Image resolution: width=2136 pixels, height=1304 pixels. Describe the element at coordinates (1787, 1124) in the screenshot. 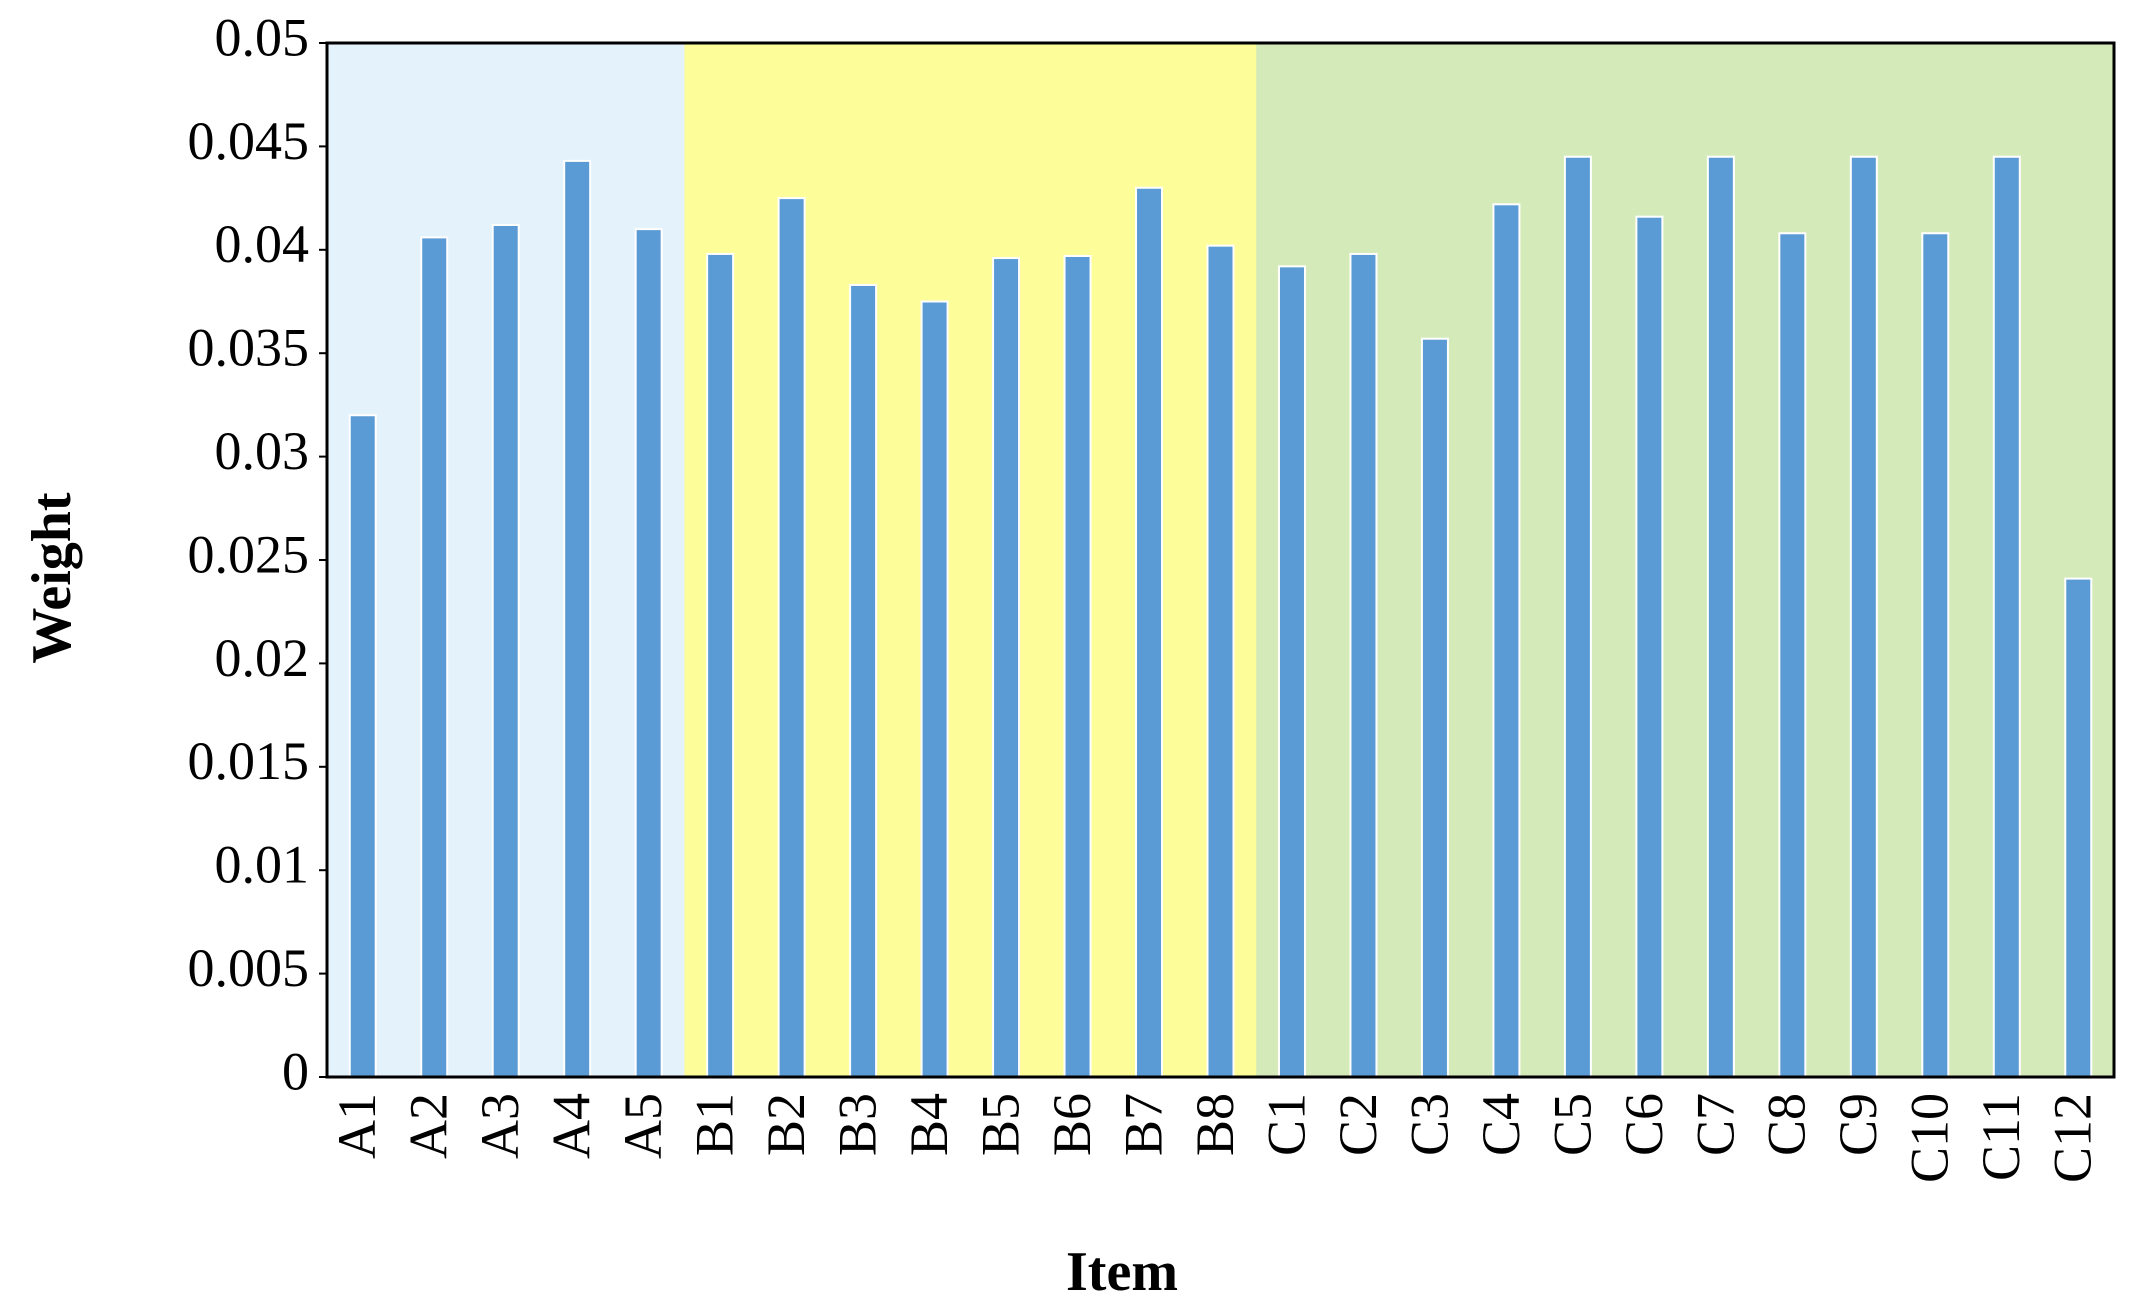

I see `x-tick-label: C8` at that location.